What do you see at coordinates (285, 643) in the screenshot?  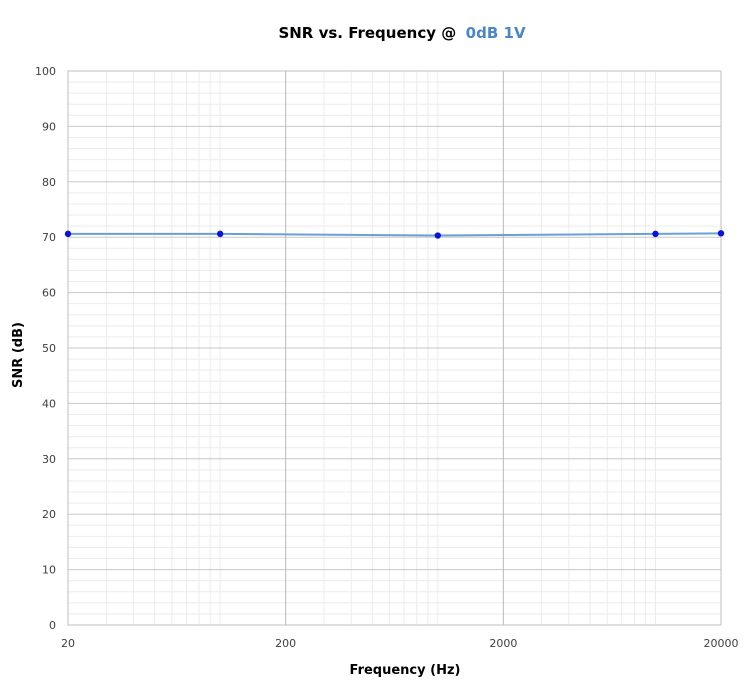 I see `x-tick-label: 200` at bounding box center [285, 643].